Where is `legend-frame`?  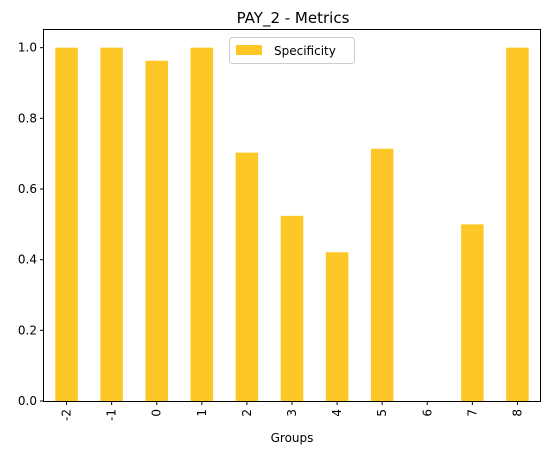
legend-frame is located at coordinates (292, 50).